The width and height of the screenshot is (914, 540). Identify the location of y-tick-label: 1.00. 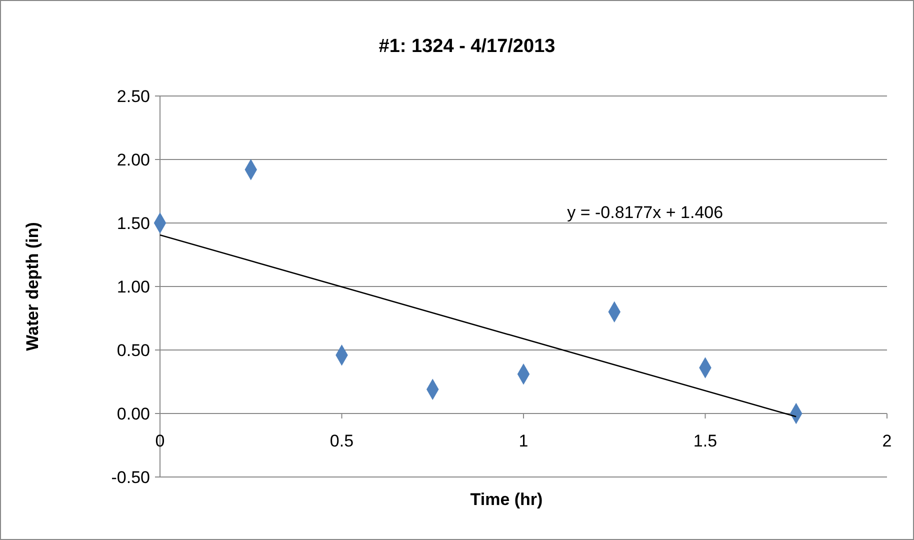
(133, 286).